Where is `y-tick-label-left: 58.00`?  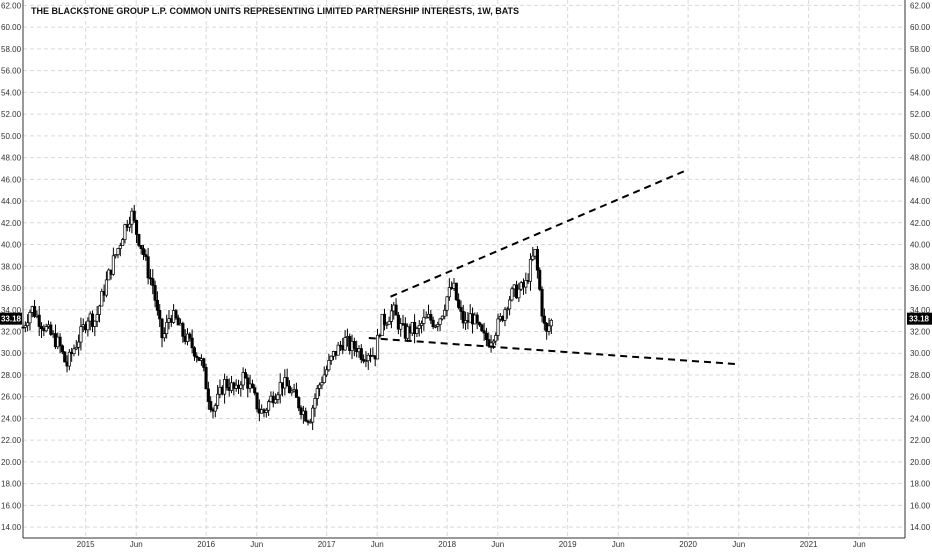 y-tick-label-left: 58.00 is located at coordinates (11, 49).